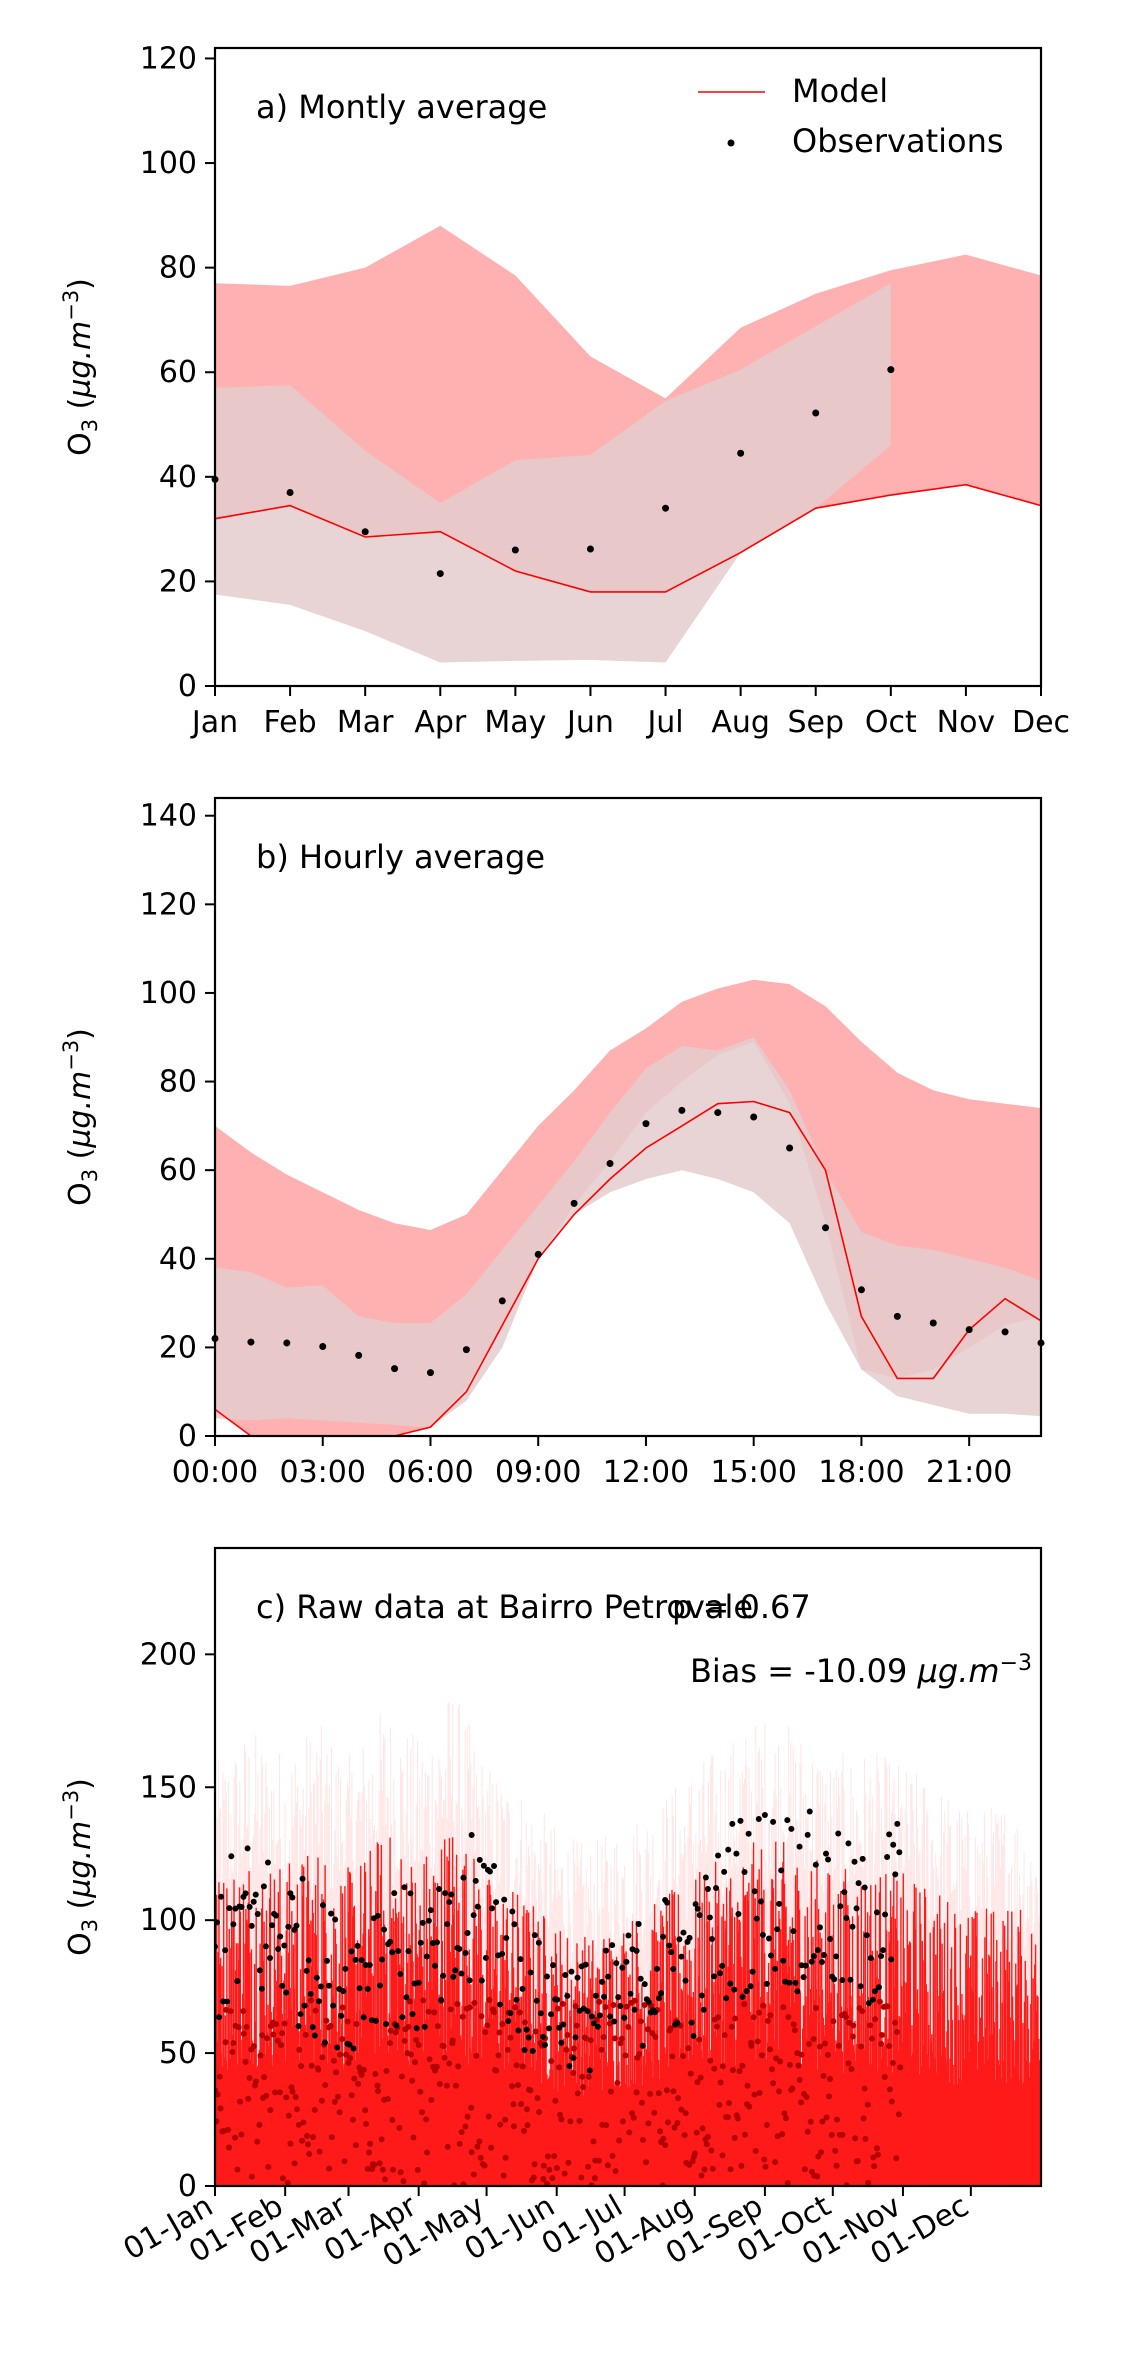  I want to click on panel-c-ytick-label: 100, so click(168, 1920).